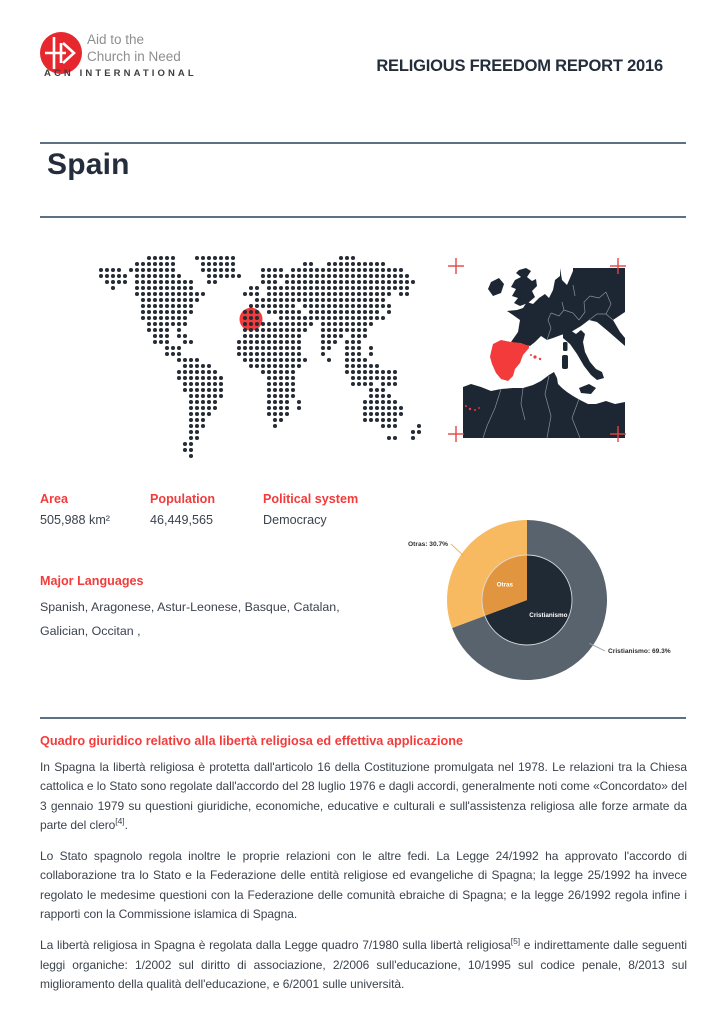 The image size is (725, 1024). I want to click on italy, so click(583, 355).